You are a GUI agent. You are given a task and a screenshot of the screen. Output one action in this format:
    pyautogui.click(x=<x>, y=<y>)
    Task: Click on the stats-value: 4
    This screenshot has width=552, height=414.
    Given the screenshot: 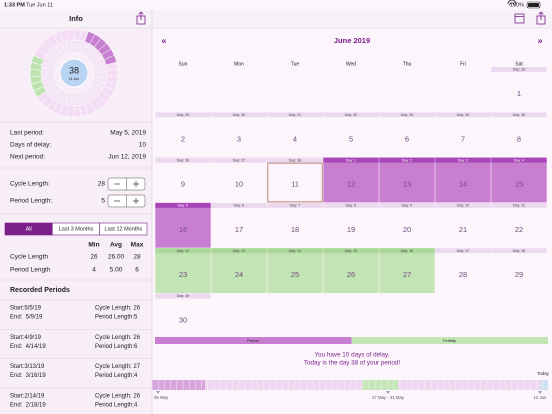 What is the action you would take?
    pyautogui.click(x=94, y=270)
    